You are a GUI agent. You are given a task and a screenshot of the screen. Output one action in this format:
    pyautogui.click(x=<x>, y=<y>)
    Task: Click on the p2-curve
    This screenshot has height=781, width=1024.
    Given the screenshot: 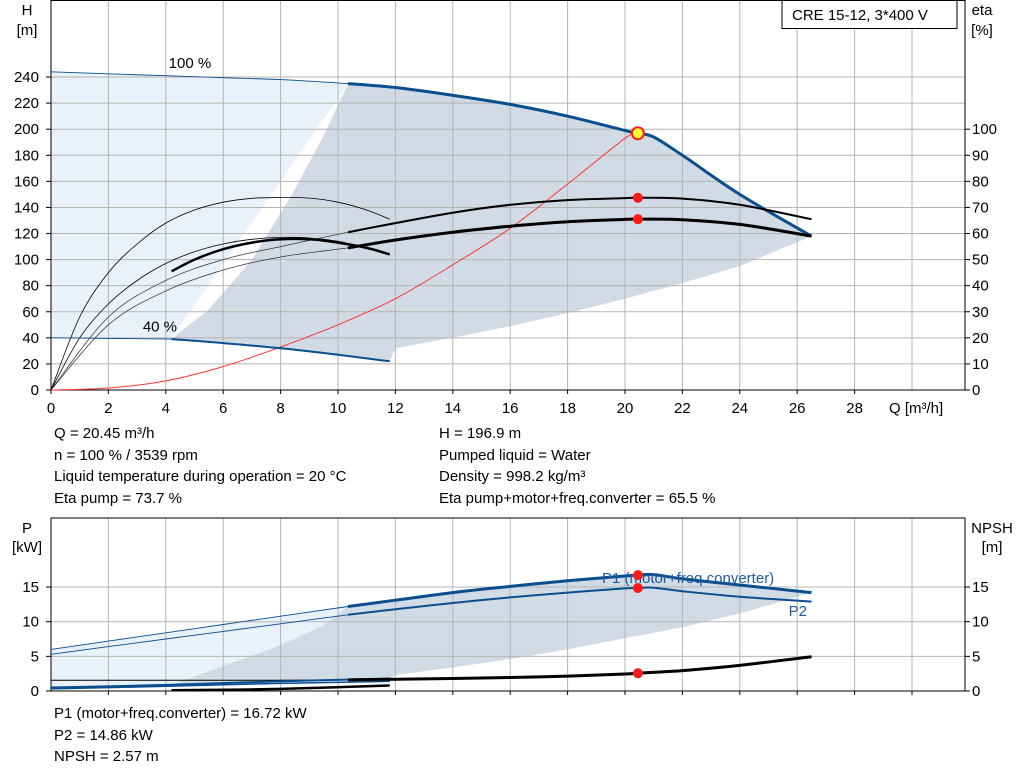 What is the action you would take?
    pyautogui.click(x=579, y=601)
    